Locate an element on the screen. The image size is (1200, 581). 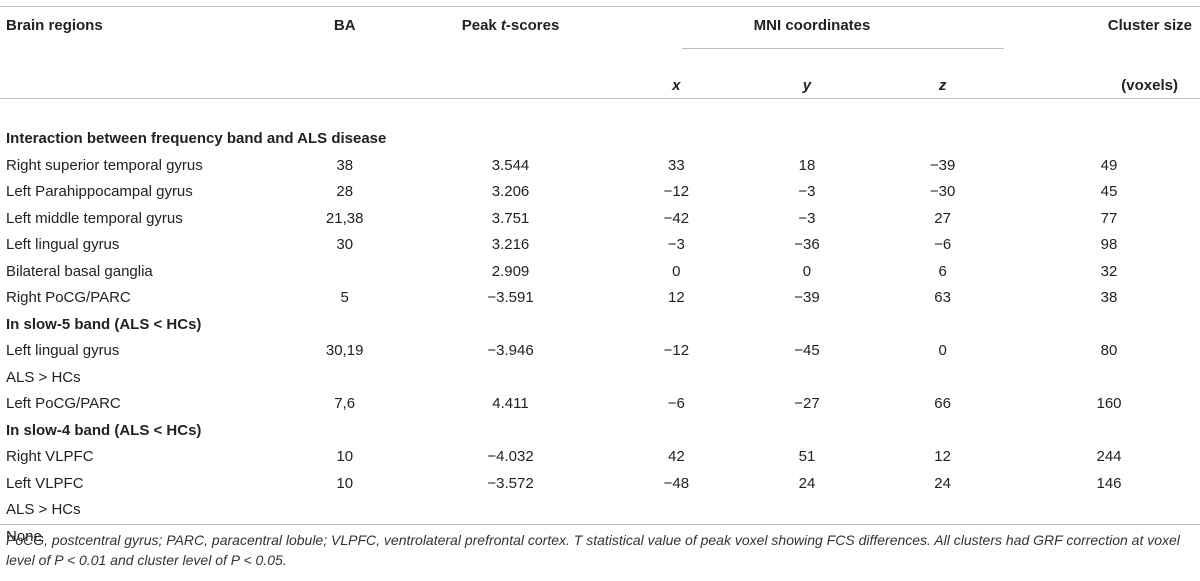
cell-peak-t: 3.216 is located at coordinates (510, 244).